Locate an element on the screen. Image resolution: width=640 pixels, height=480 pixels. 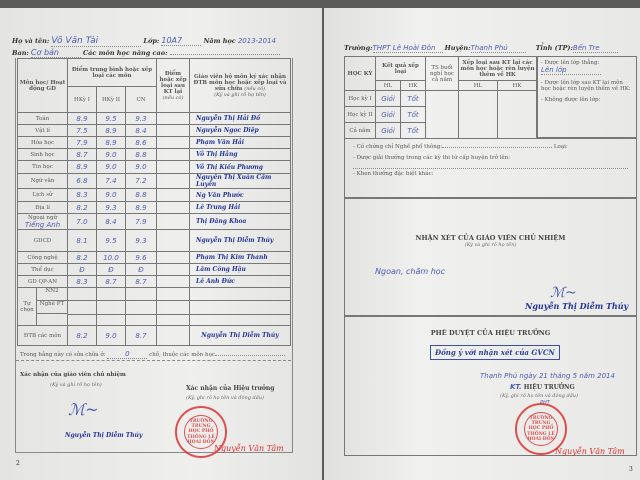
year-label: Năm học is located at coordinates (219, 41).